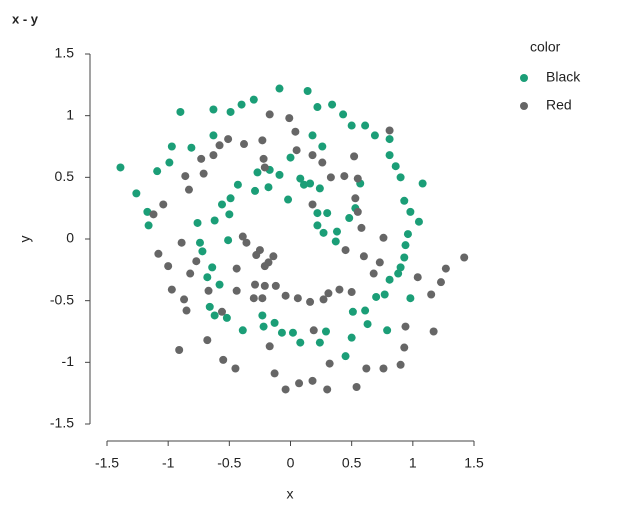  I want to click on x-tick-label: -1.5, so click(107, 463).